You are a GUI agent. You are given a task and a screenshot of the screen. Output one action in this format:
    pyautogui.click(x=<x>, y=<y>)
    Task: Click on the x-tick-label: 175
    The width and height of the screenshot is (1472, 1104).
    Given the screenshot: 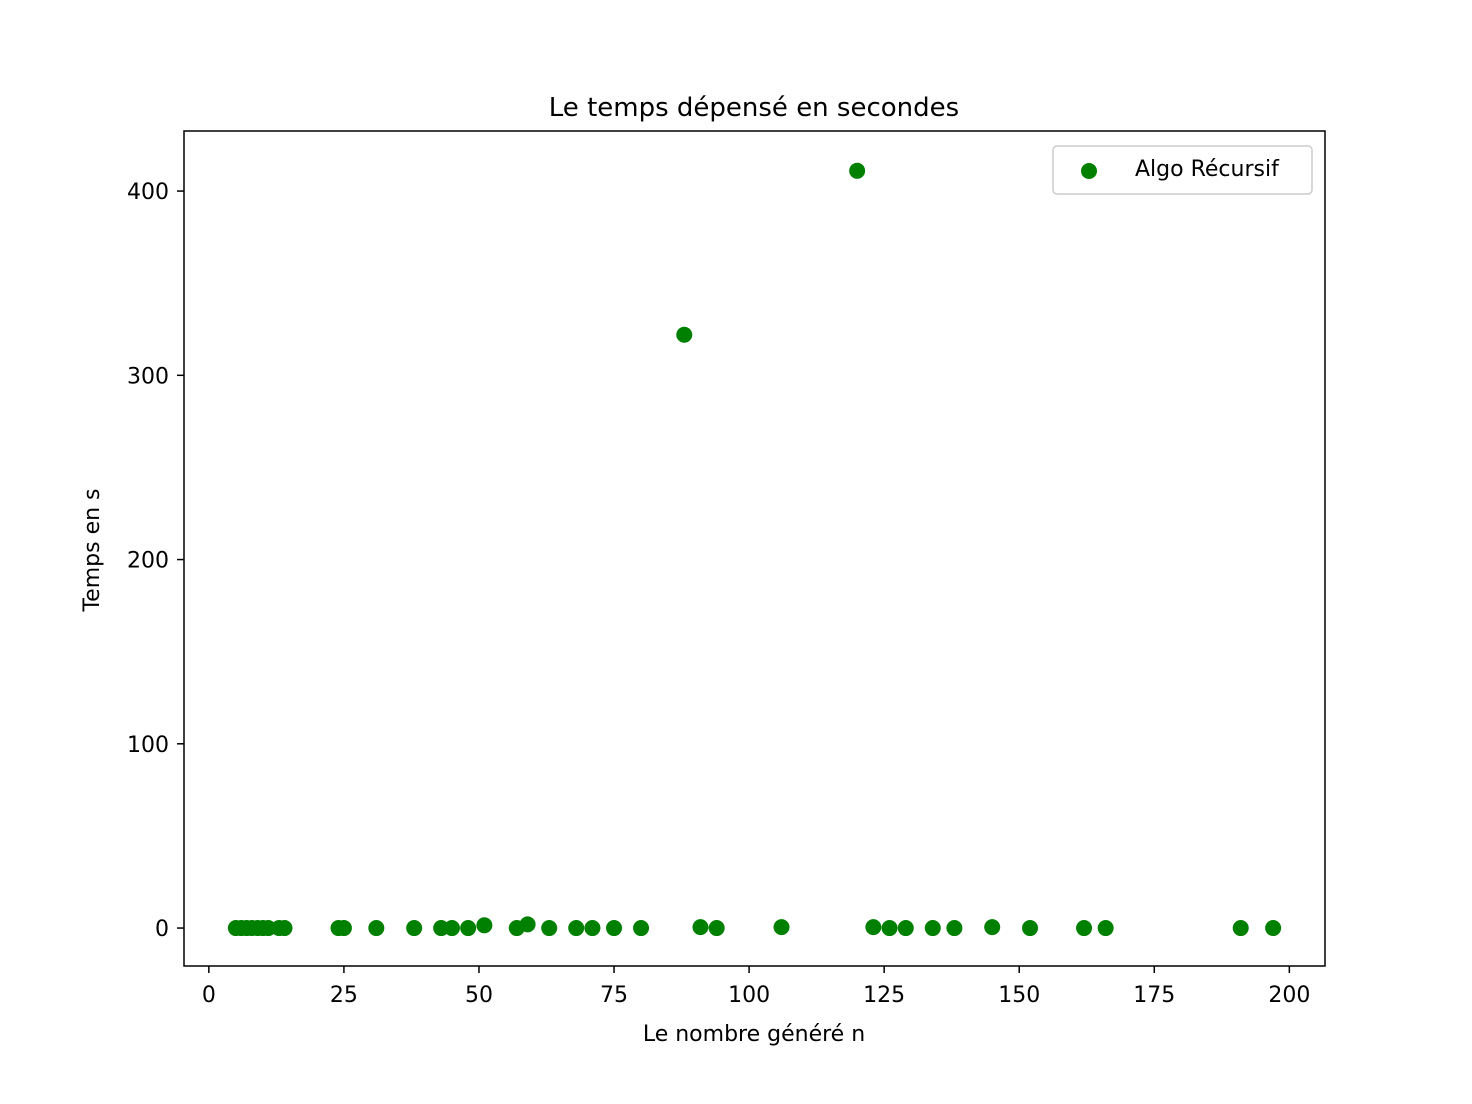 What is the action you would take?
    pyautogui.click(x=1154, y=995)
    